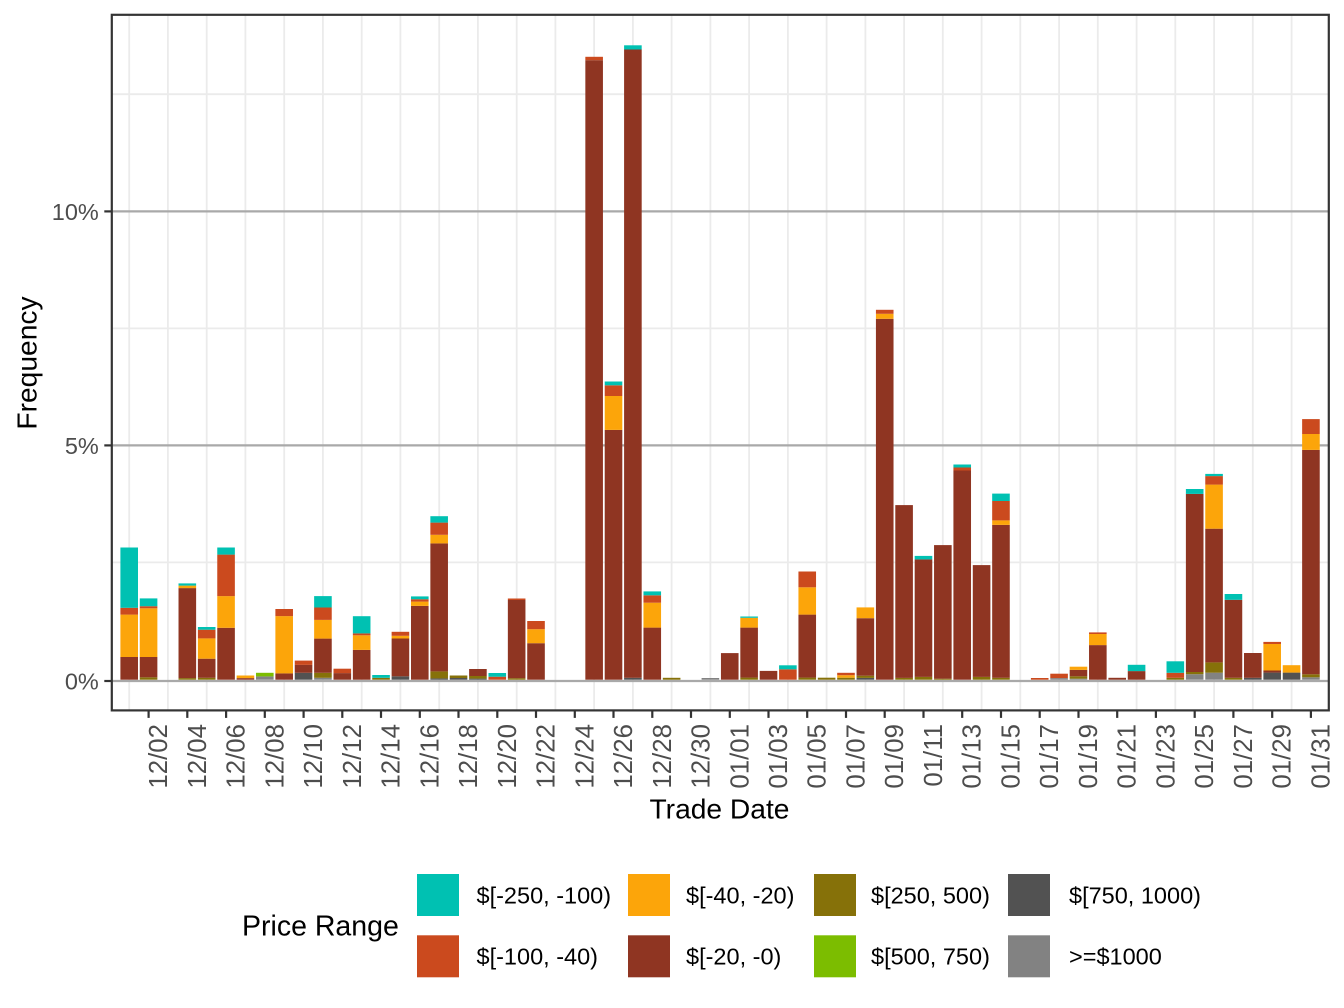 The width and height of the screenshot is (1344, 1008). What do you see at coordinates (198, 756) in the screenshot?
I see `svg-text: 12/04` at bounding box center [198, 756].